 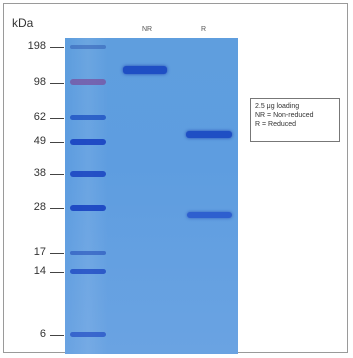 I want to click on r-heavy-chain-band, so click(x=209, y=134).